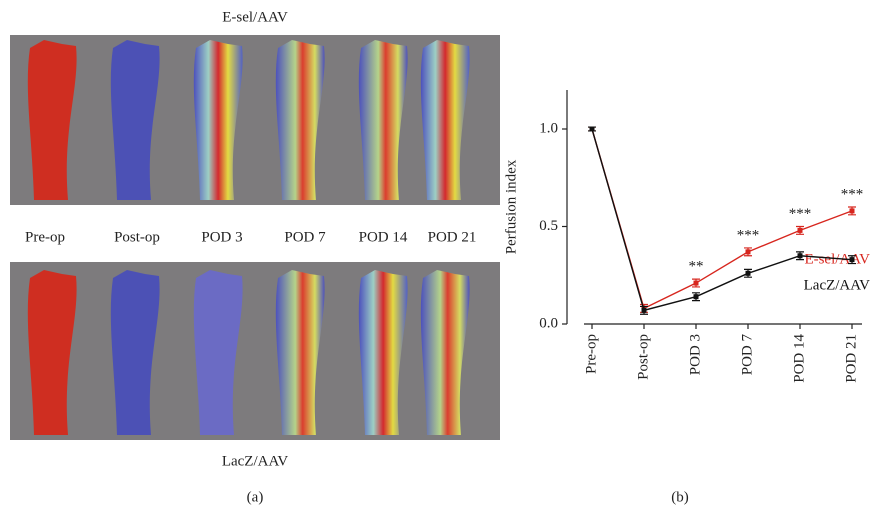 The width and height of the screenshot is (877, 510). I want to click on timepoint-label: Post-op, so click(137, 237).